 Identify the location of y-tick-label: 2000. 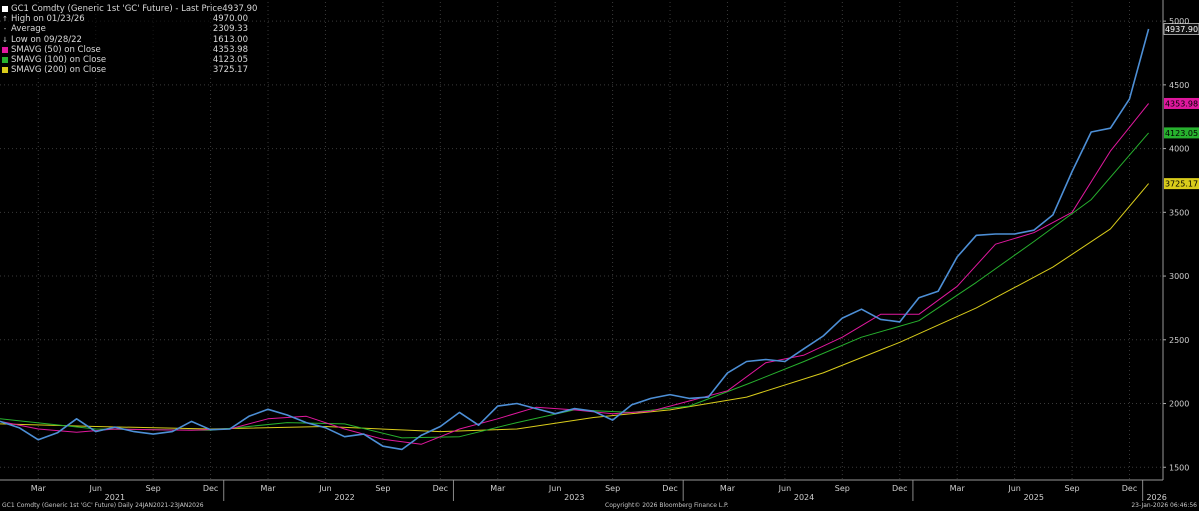
(1179, 404).